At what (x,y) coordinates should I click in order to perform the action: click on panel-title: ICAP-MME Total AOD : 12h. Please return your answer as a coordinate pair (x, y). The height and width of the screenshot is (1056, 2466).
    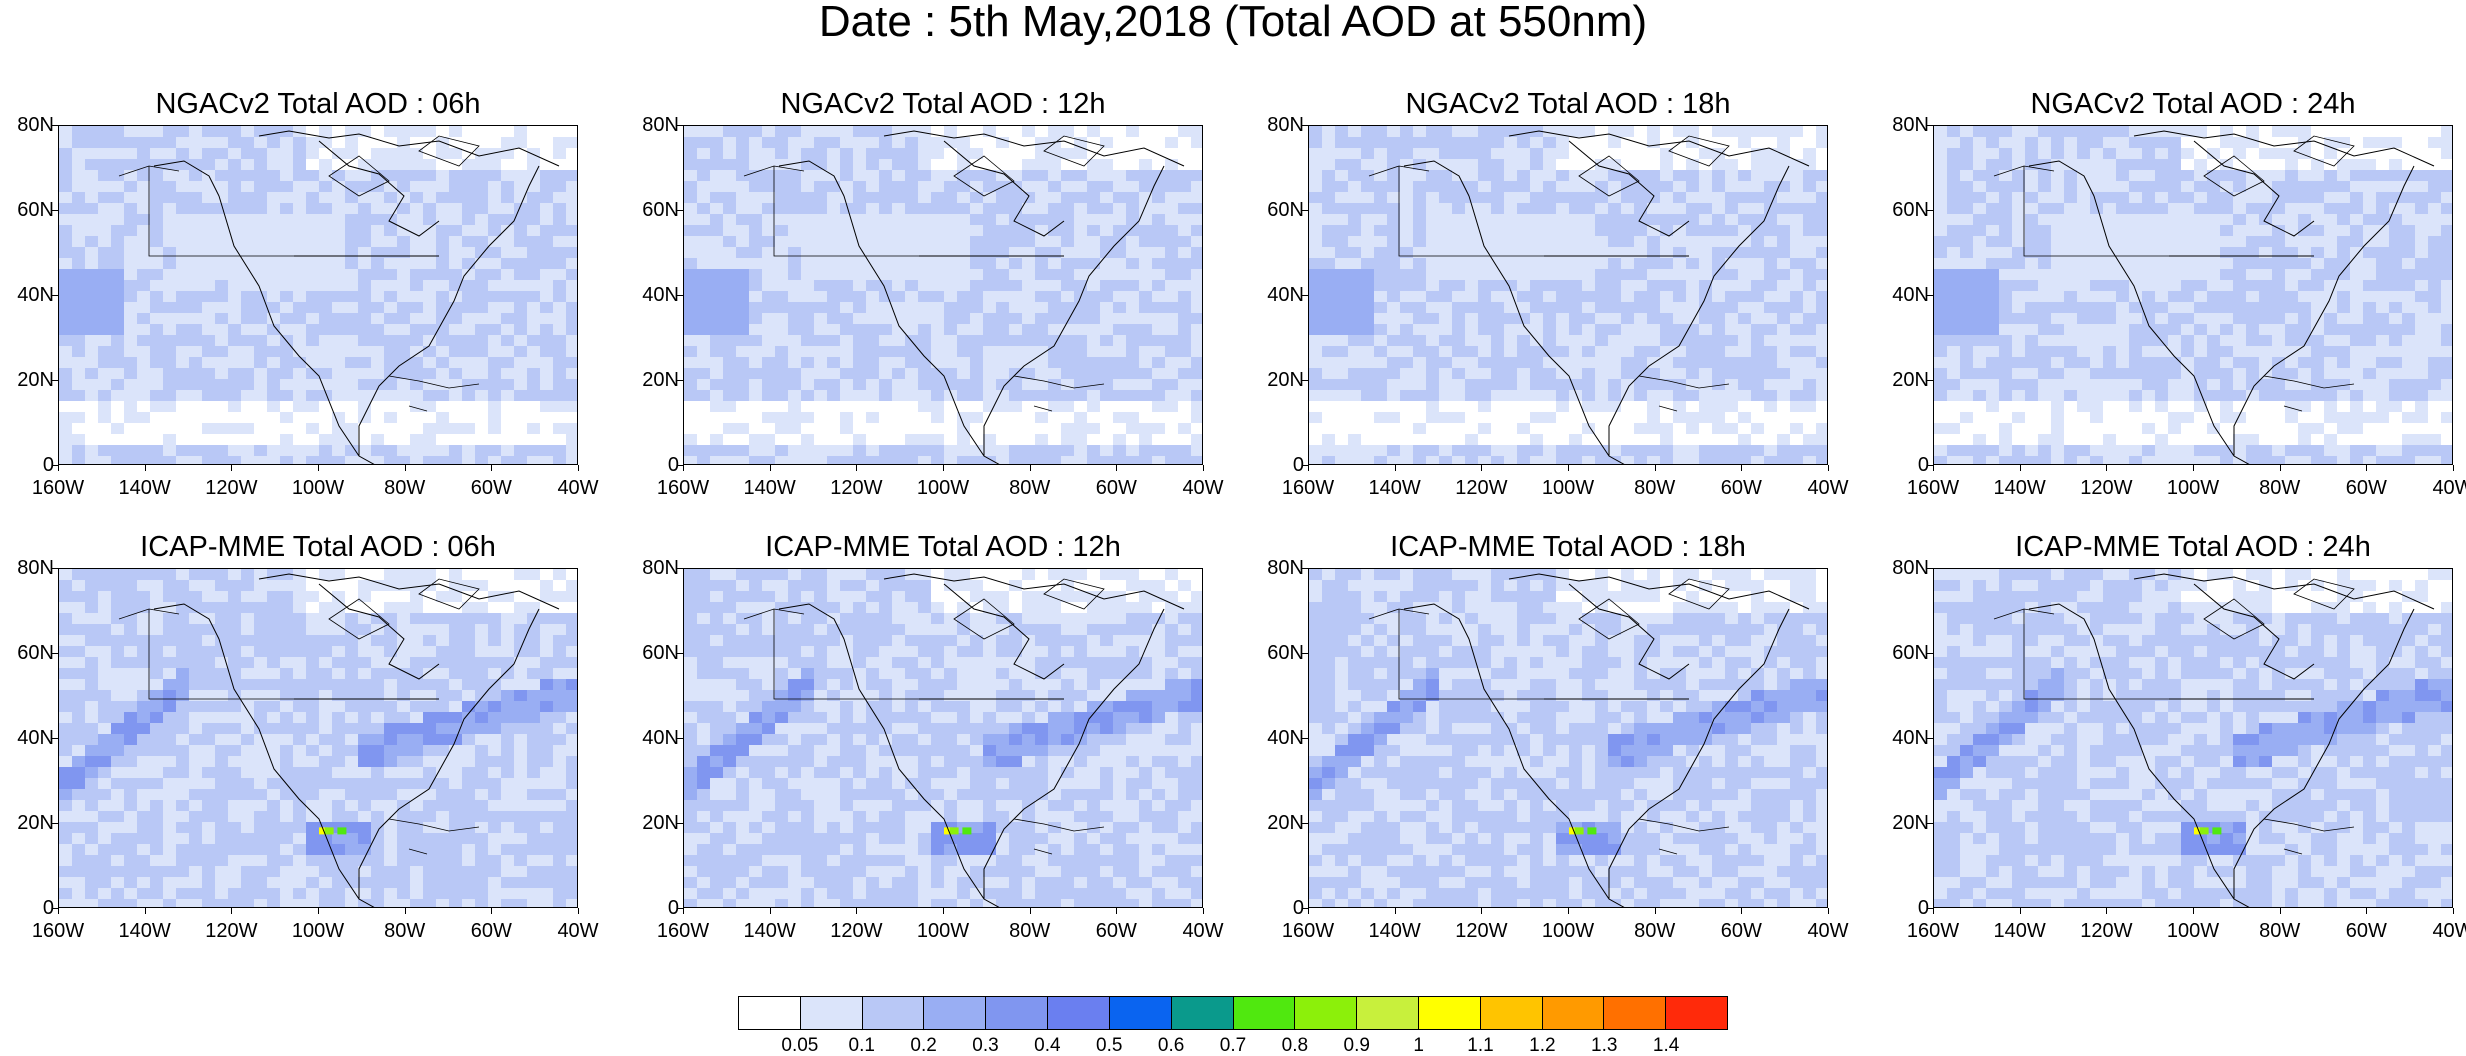
    Looking at the image, I should click on (943, 547).